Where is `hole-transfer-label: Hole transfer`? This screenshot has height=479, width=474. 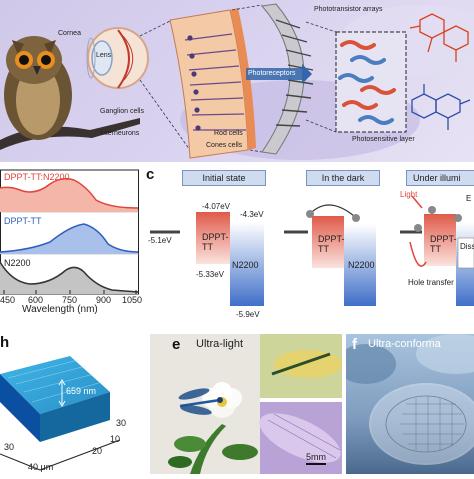
hole-transfer-label: Hole transfer is located at coordinates (431, 282).